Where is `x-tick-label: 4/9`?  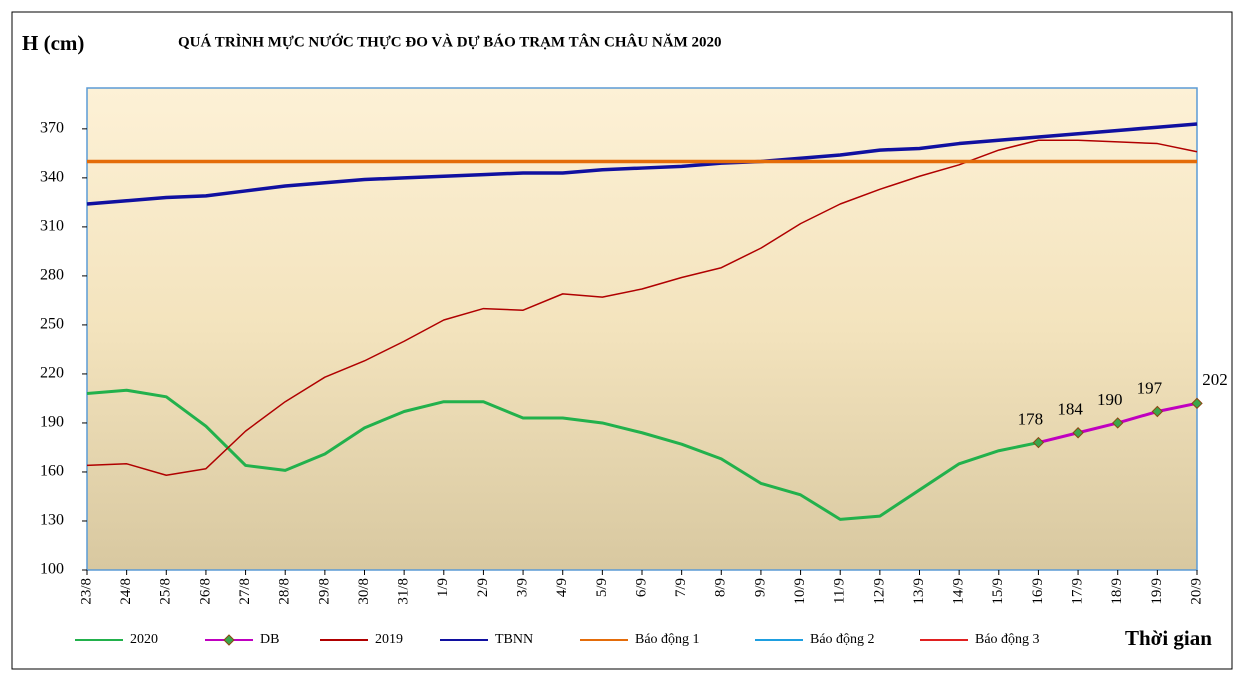
x-tick-label: 4/9 is located at coordinates (562, 587).